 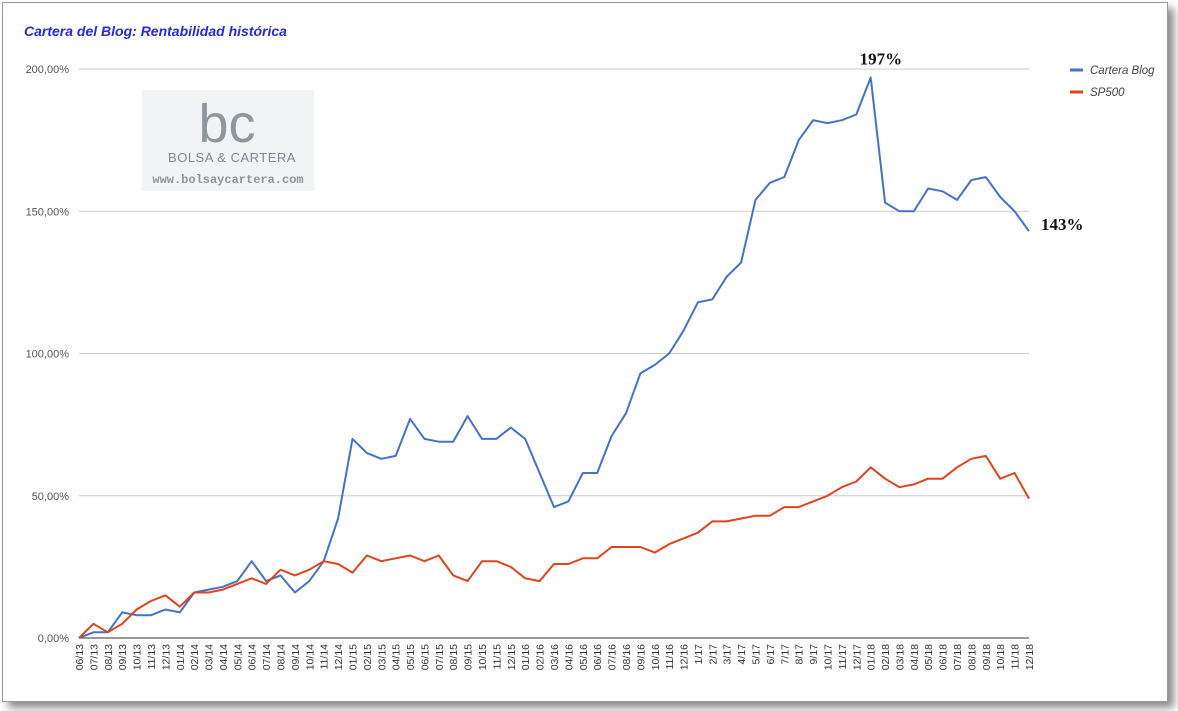 I want to click on x-tick-label: 02/15, so click(x=368, y=657).